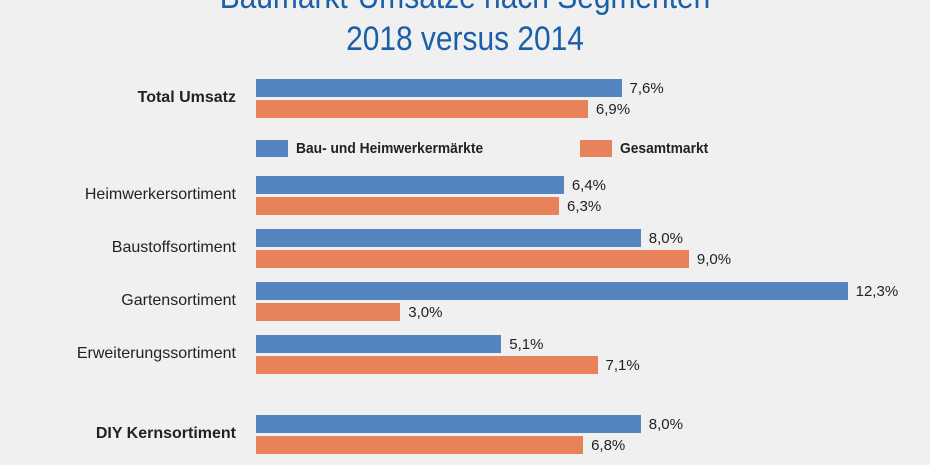 The image size is (930, 465). I want to click on legend-swatch-gesamt, so click(596, 148).